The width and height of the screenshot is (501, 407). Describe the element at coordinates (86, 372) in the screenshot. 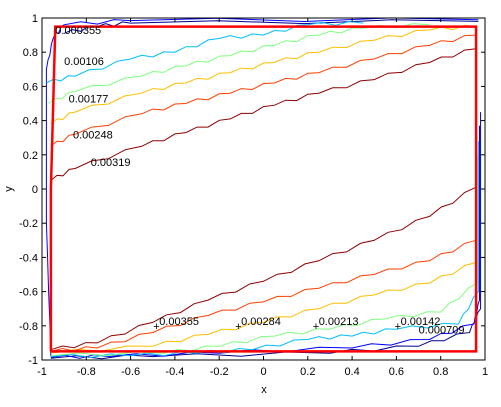

I see `x-tick-label: -0.8` at that location.